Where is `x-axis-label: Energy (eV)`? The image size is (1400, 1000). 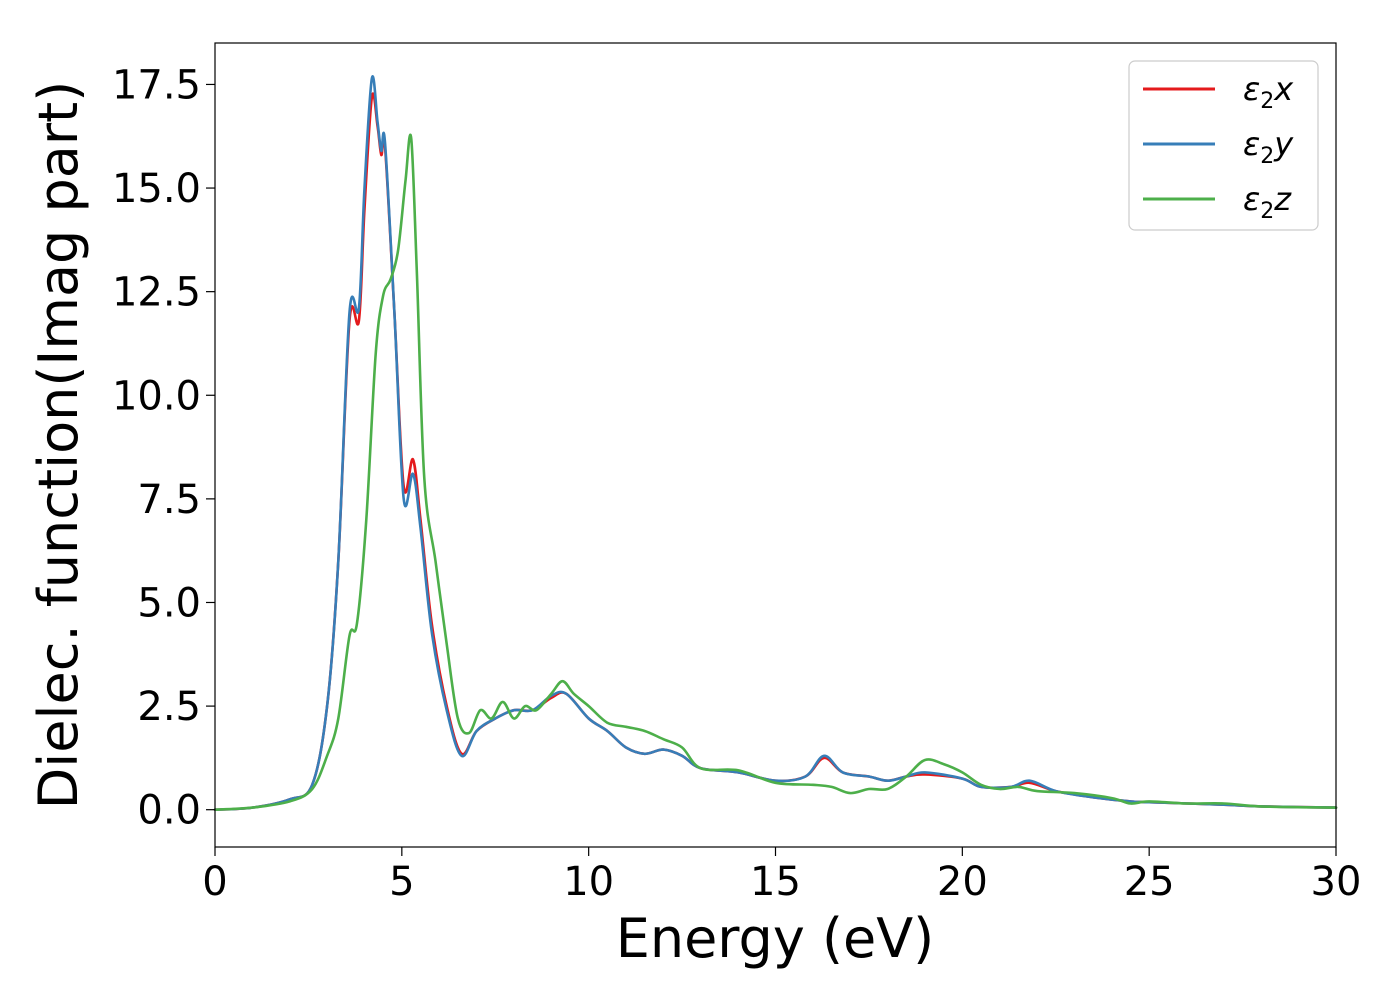 x-axis-label: Energy (eV) is located at coordinates (775, 938).